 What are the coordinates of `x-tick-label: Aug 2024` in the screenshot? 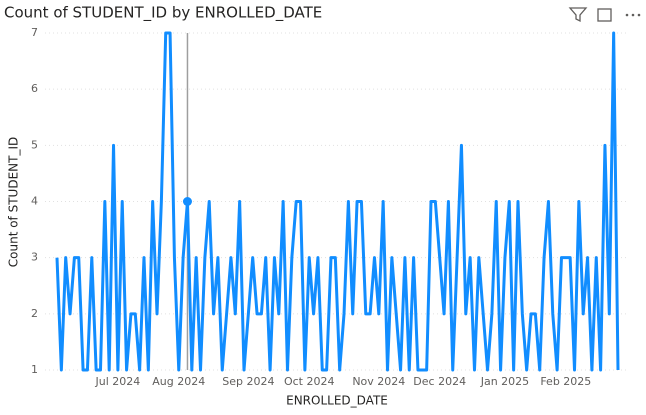 It's located at (178, 381).